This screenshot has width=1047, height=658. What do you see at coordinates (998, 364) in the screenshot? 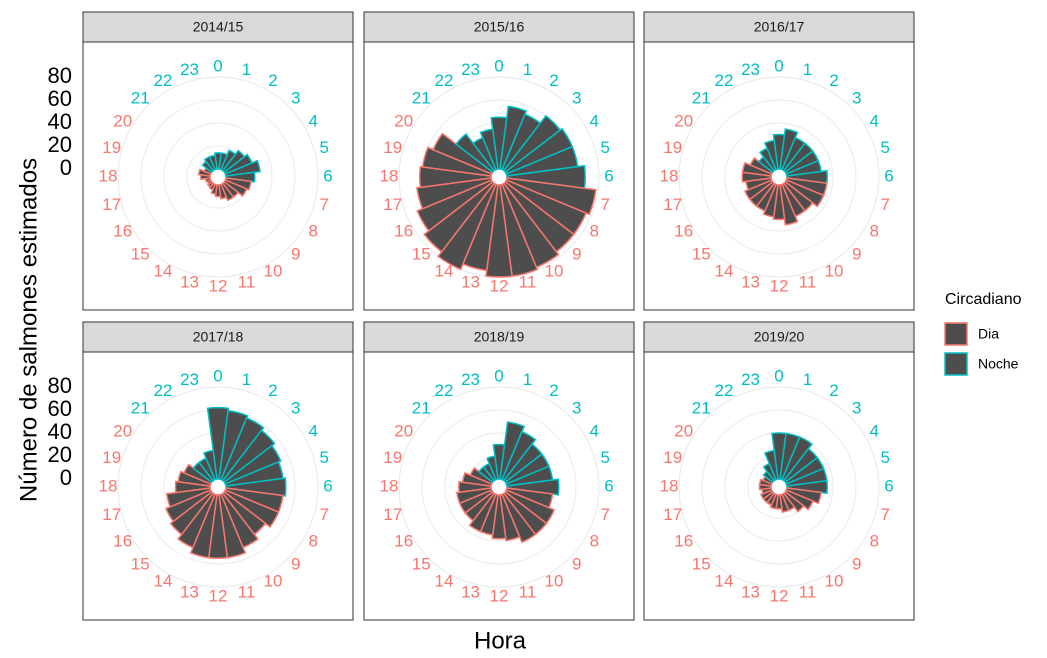
I see `legend-label: Noche` at bounding box center [998, 364].